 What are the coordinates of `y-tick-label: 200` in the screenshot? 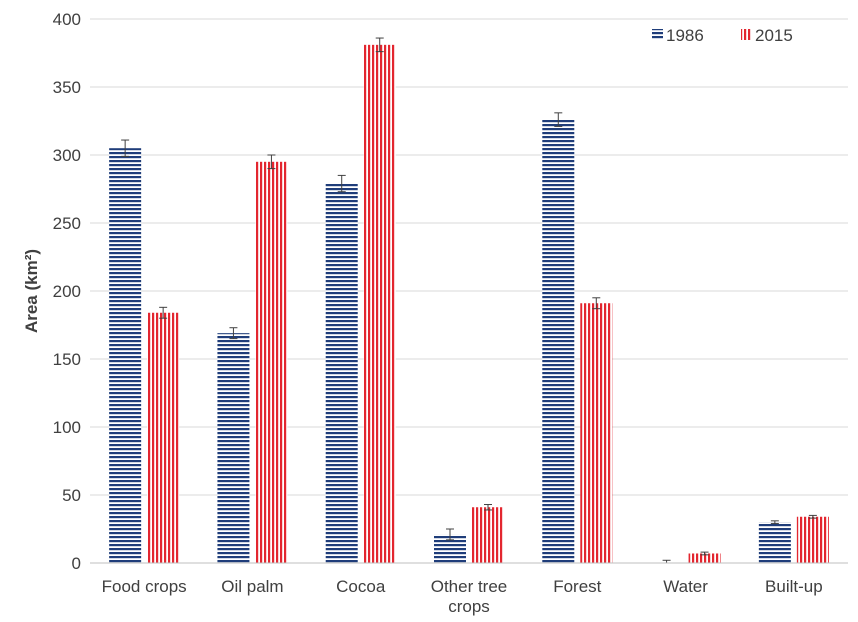 It's located at (67, 291).